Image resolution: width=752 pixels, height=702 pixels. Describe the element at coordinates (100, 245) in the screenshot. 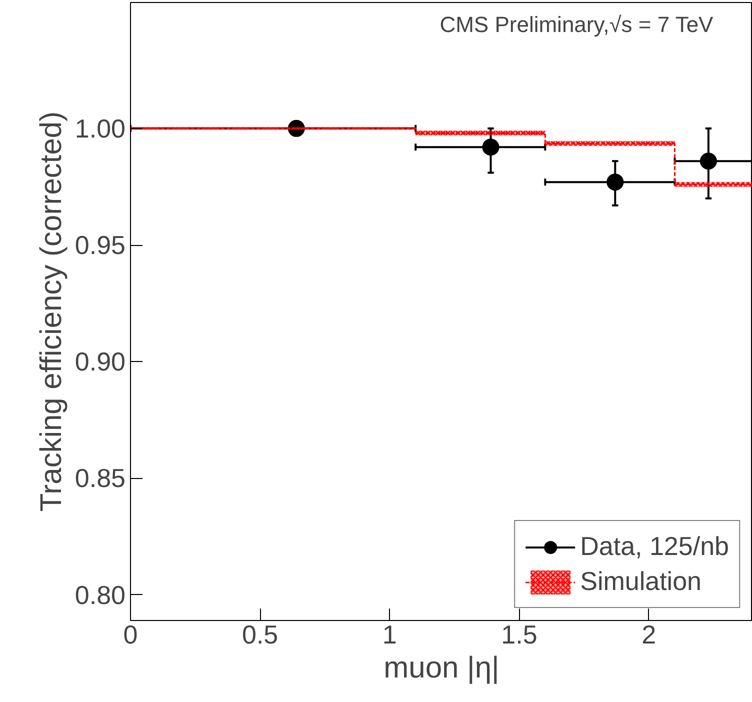

I see `y-tick-label: 0.95` at that location.